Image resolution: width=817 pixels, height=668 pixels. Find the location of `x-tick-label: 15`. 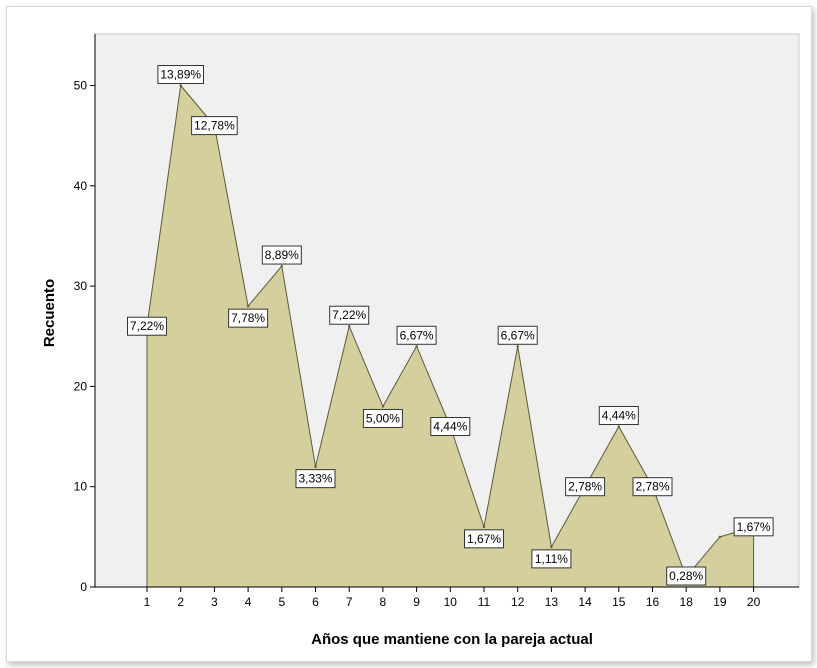

x-tick-label: 15 is located at coordinates (619, 602).